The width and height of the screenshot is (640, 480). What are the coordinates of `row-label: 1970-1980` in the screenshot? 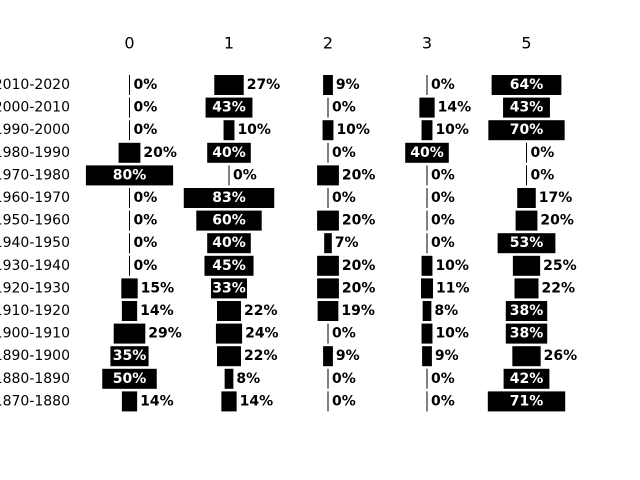 It's located at (35, 175).